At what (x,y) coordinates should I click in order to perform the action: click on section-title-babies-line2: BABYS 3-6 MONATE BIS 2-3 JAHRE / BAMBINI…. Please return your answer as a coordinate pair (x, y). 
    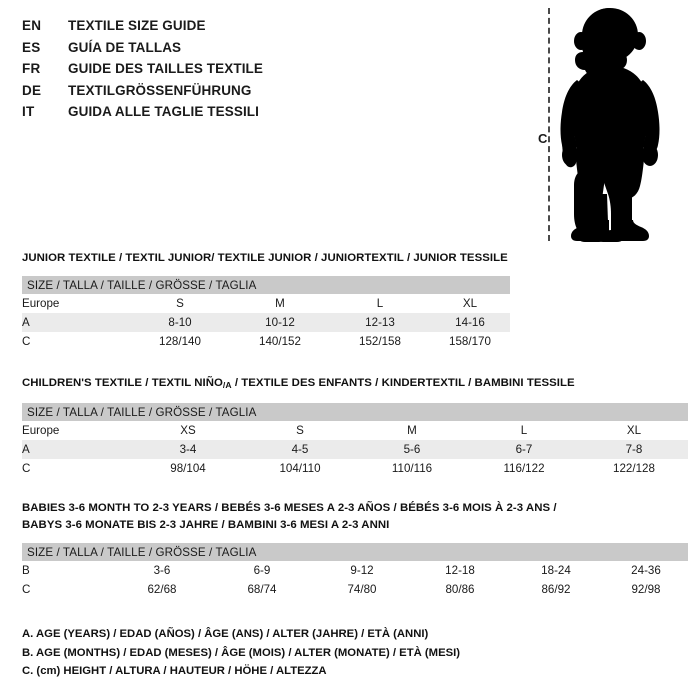
    Looking at the image, I should click on (206, 525).